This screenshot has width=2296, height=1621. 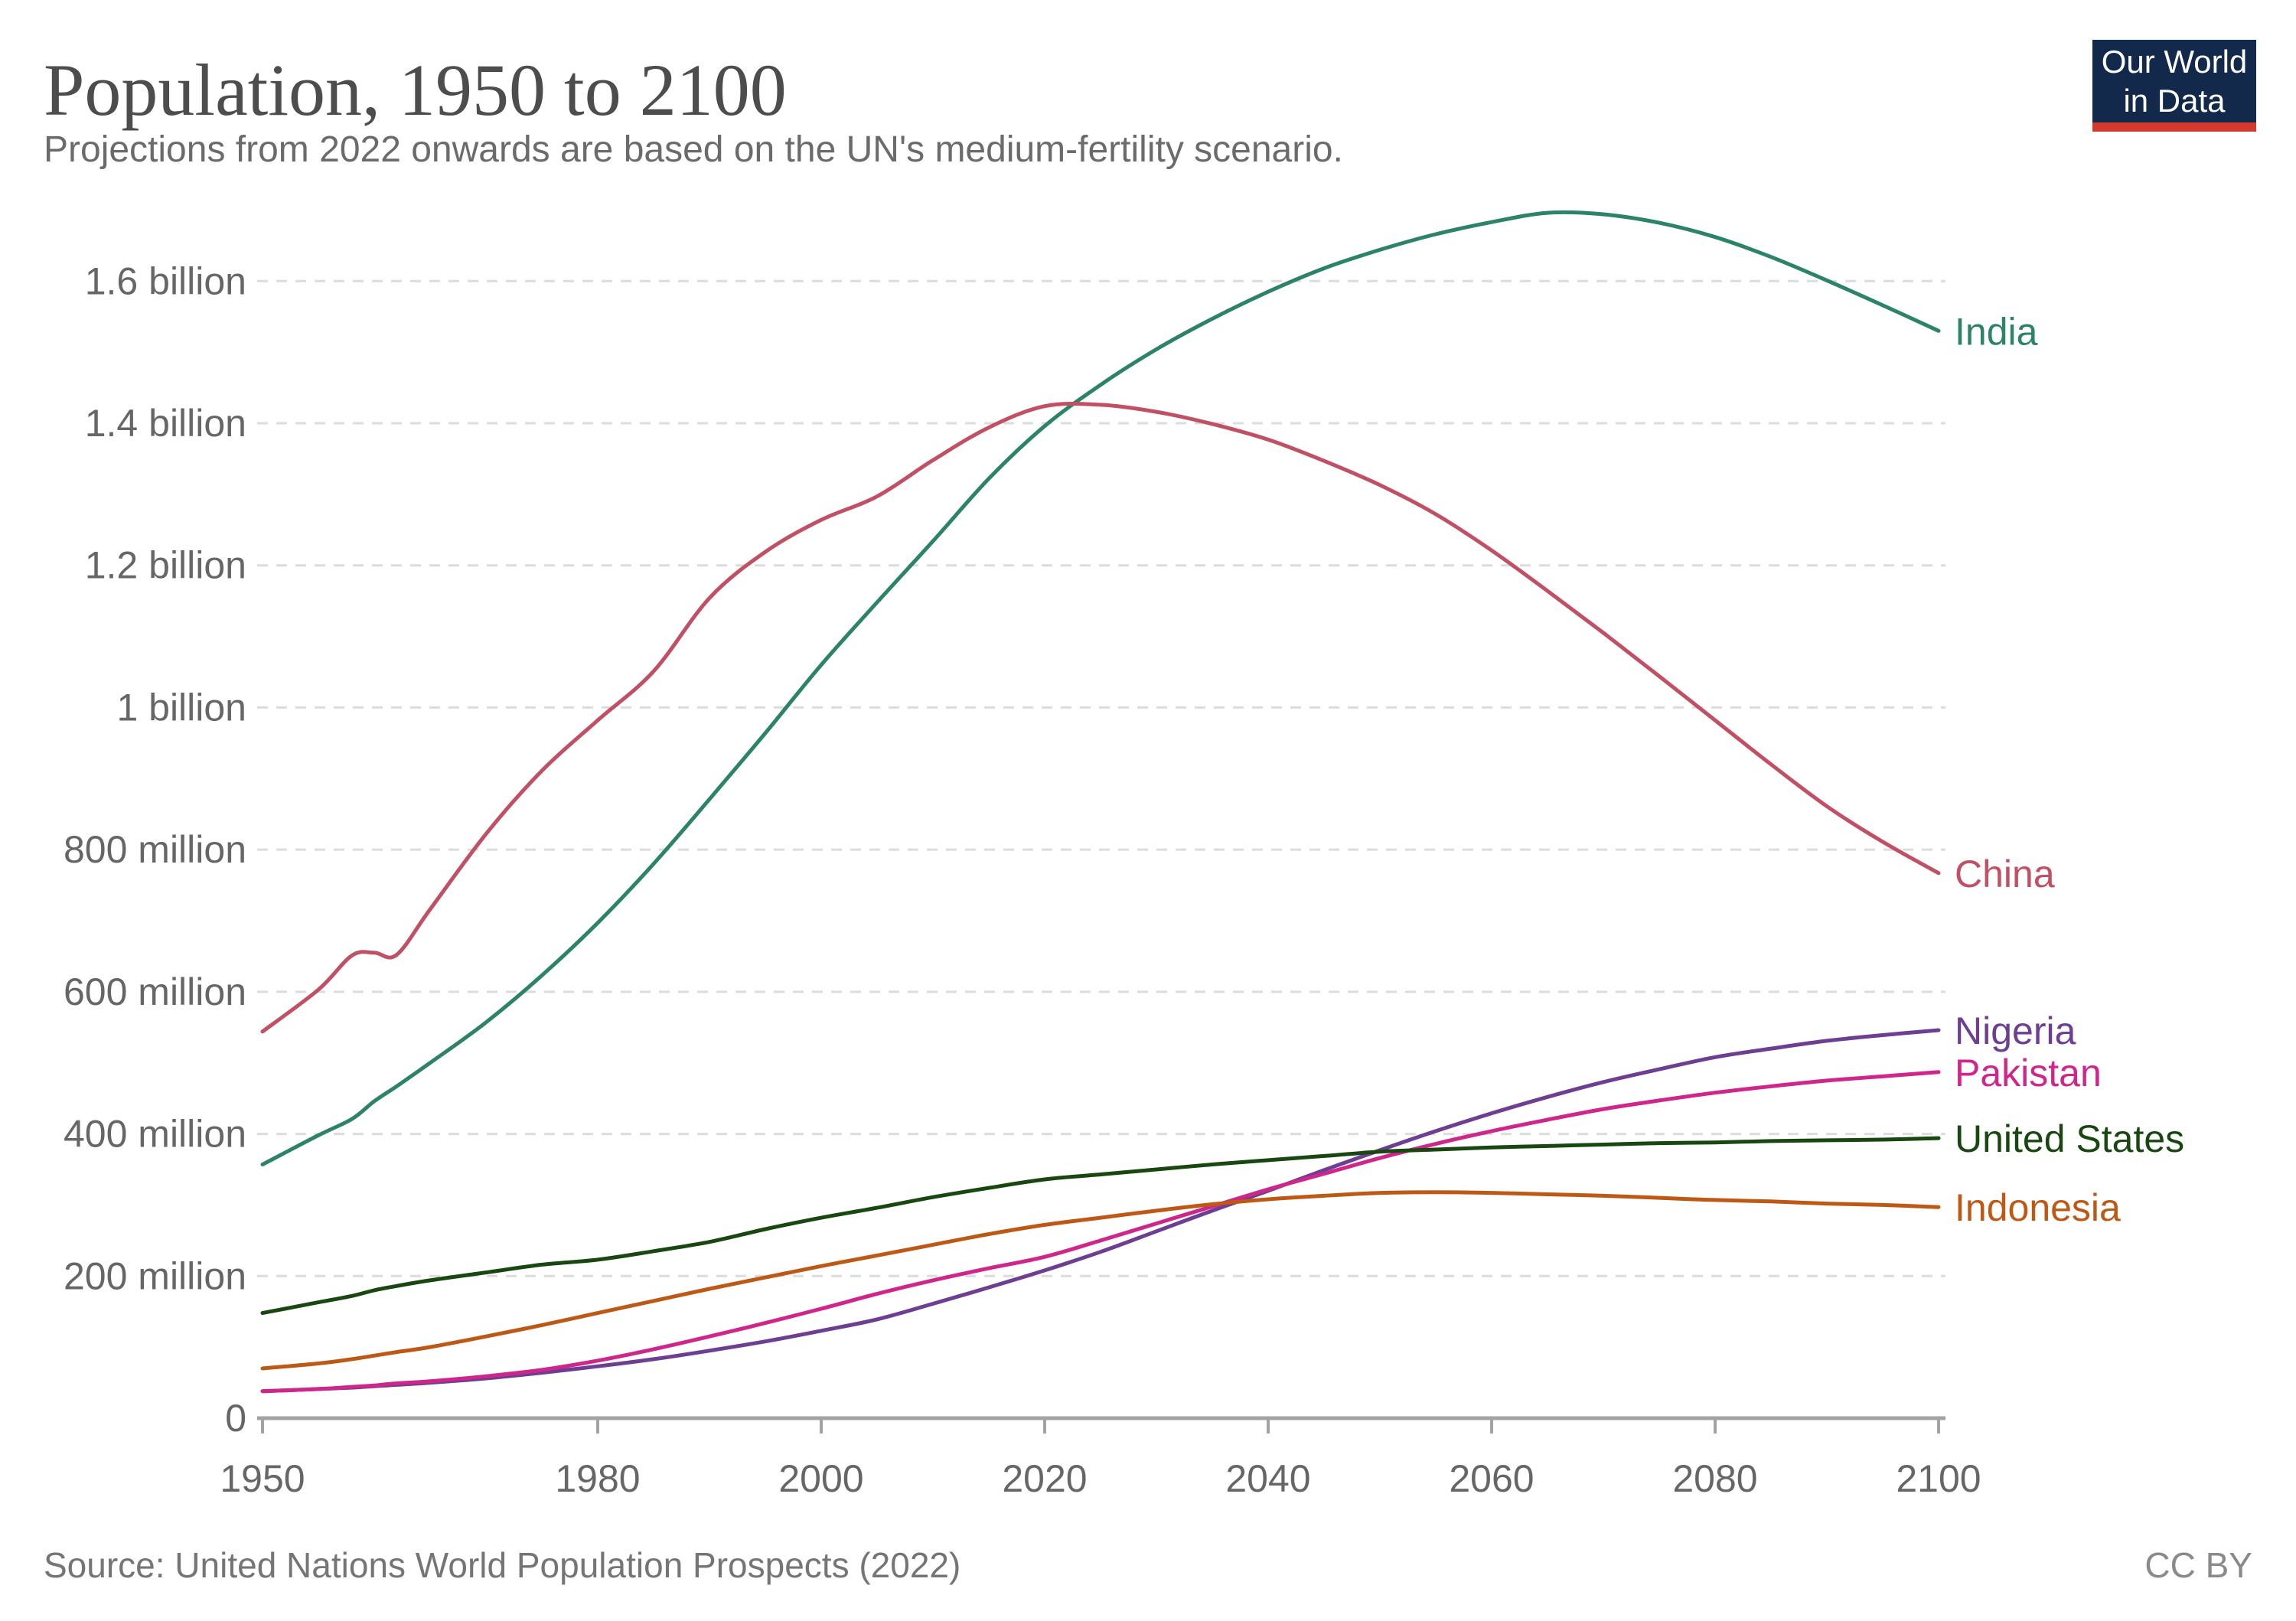 What do you see at coordinates (1996, 331) in the screenshot?
I see `series-label-india: India` at bounding box center [1996, 331].